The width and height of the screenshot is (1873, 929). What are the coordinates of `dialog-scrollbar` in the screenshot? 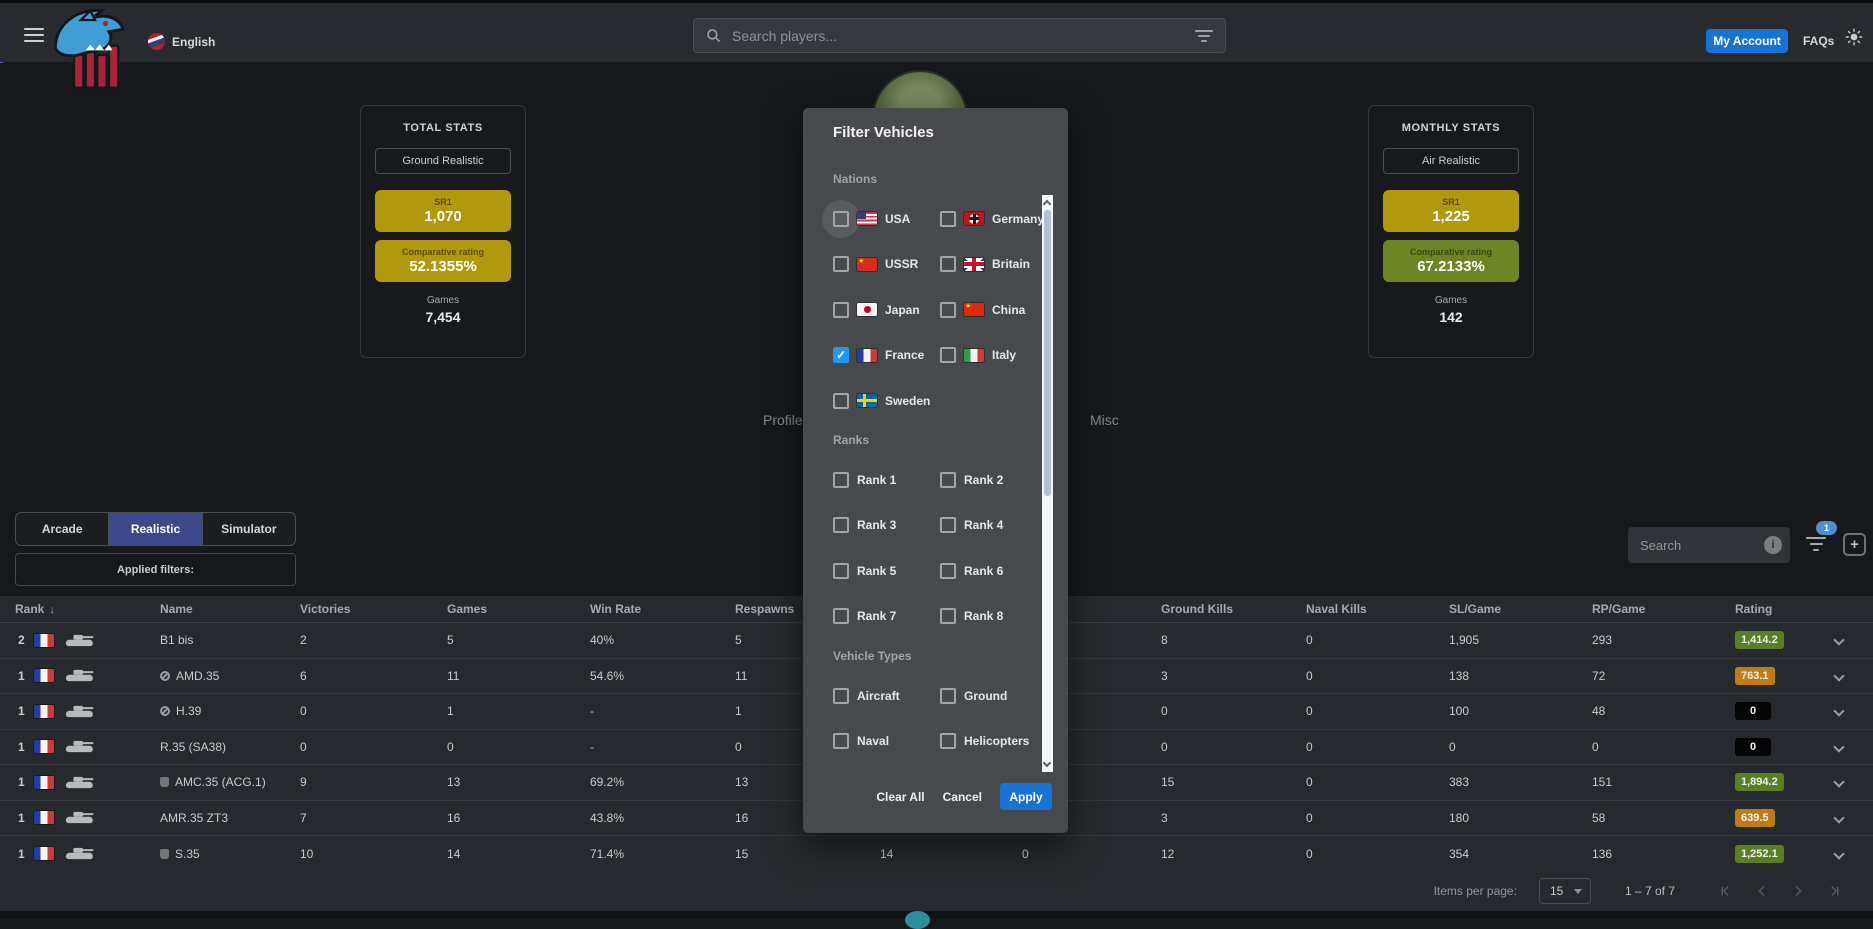 It's located at (1047, 483).